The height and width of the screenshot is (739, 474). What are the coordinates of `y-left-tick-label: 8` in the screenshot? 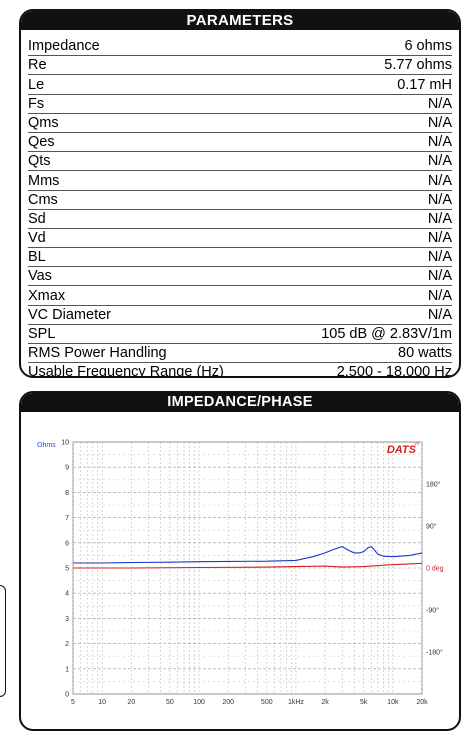 It's located at (67, 493).